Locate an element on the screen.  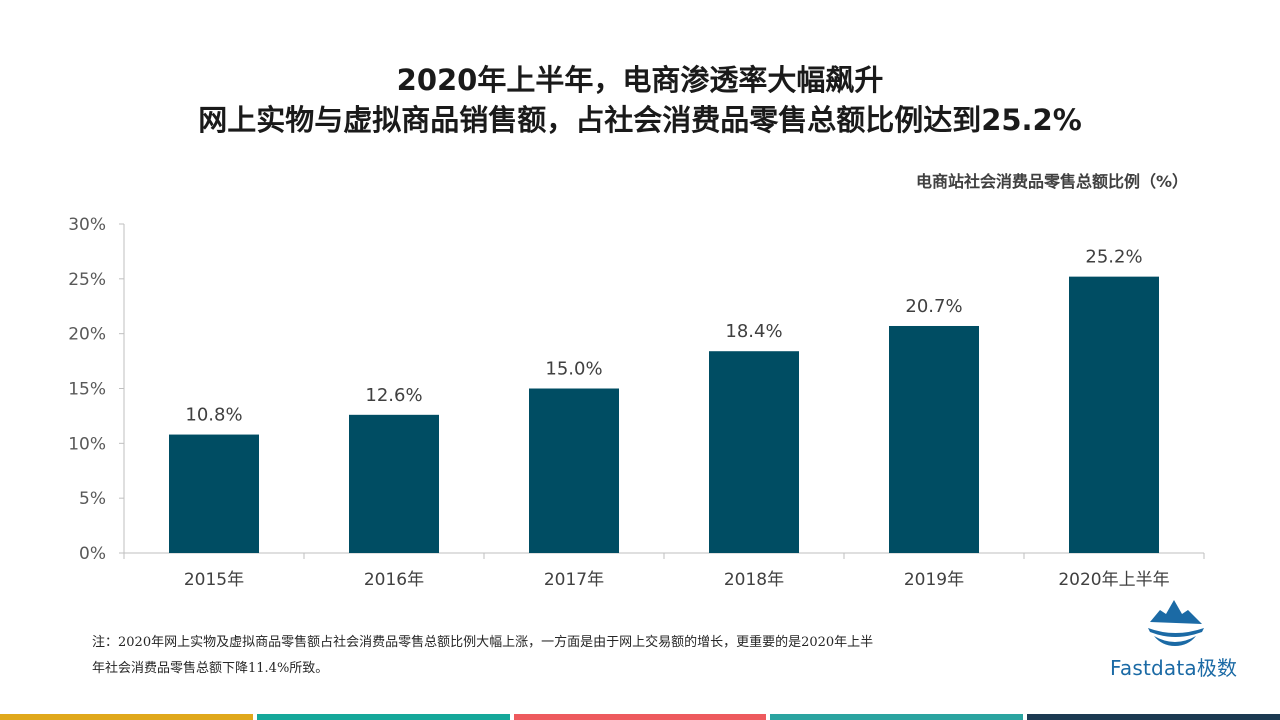
data-label: 12.6% is located at coordinates (393, 395).